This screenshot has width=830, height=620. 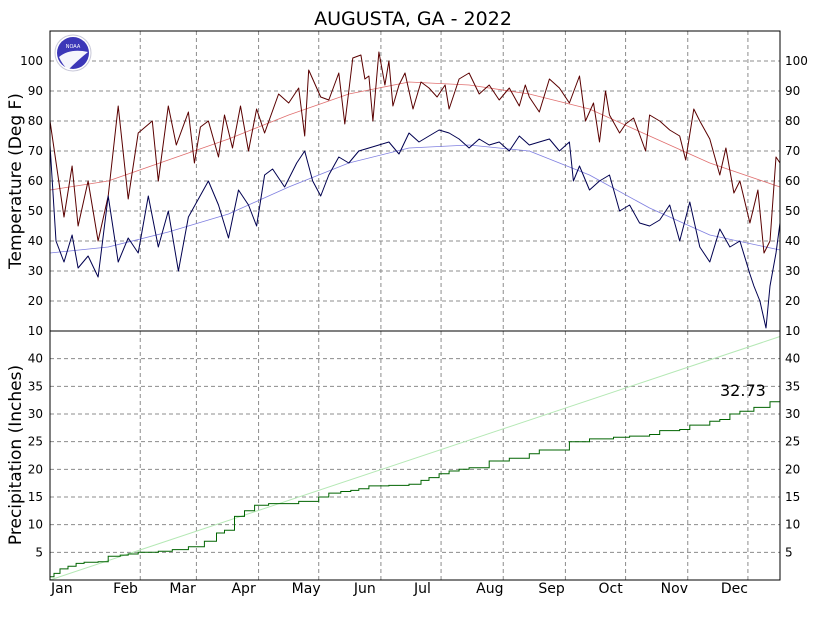 I want to click on precip-tick-left: 25, so click(x=35, y=442).